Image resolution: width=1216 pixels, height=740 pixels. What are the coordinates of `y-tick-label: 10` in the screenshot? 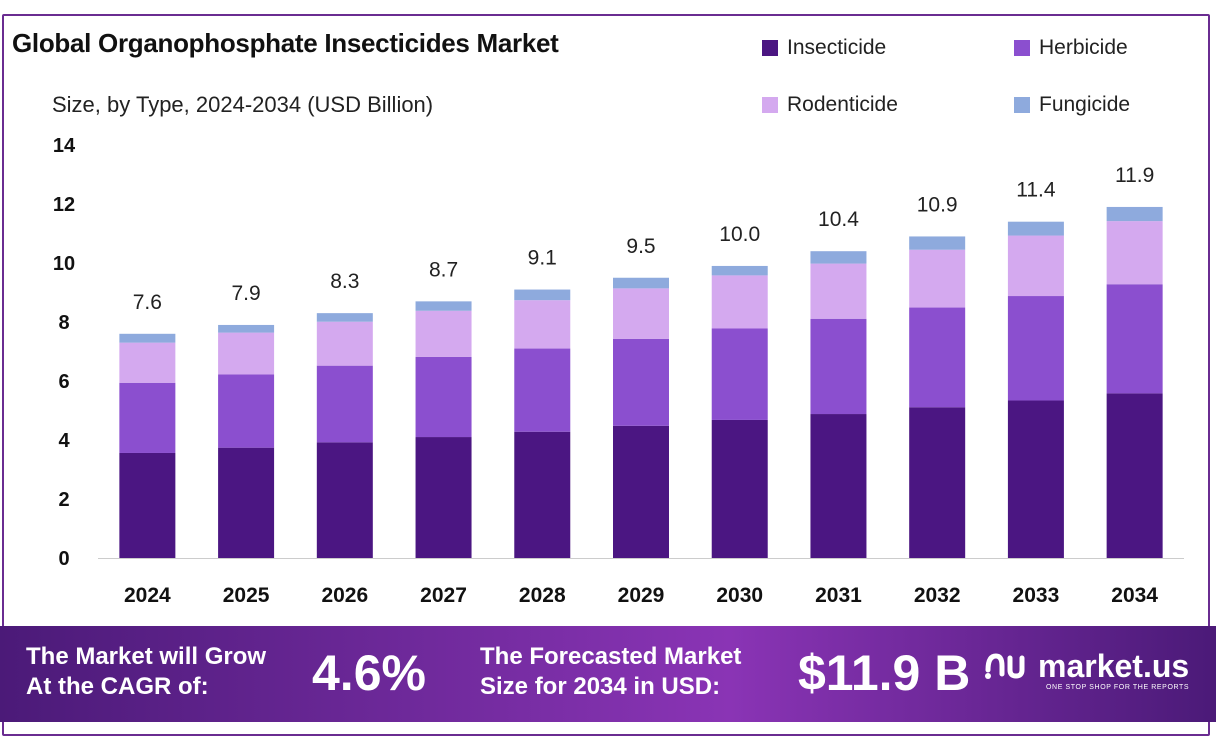 It's located at (64, 264).